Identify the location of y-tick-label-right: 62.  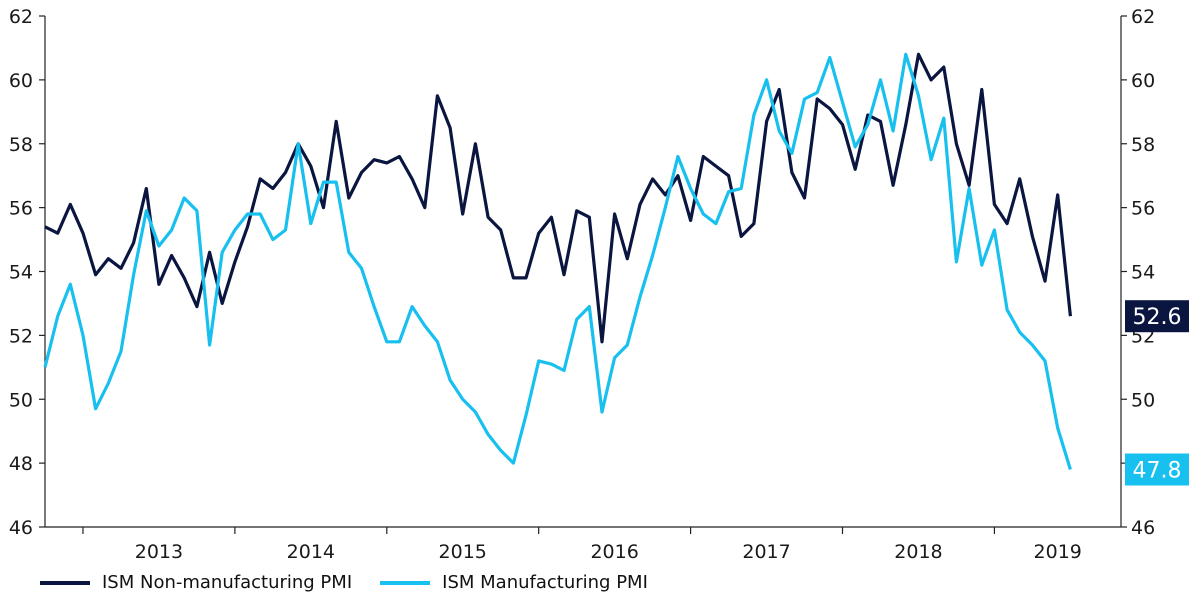
(1143, 17).